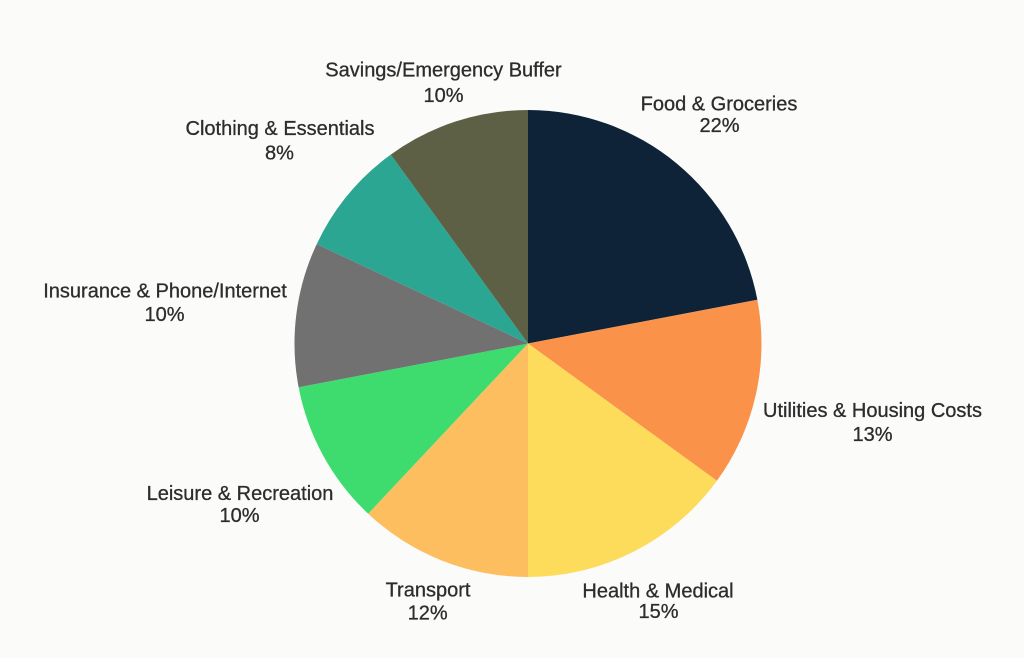 This screenshot has width=1024, height=658. Describe the element at coordinates (719, 126) in the screenshot. I see `svg-text: 22%` at that location.